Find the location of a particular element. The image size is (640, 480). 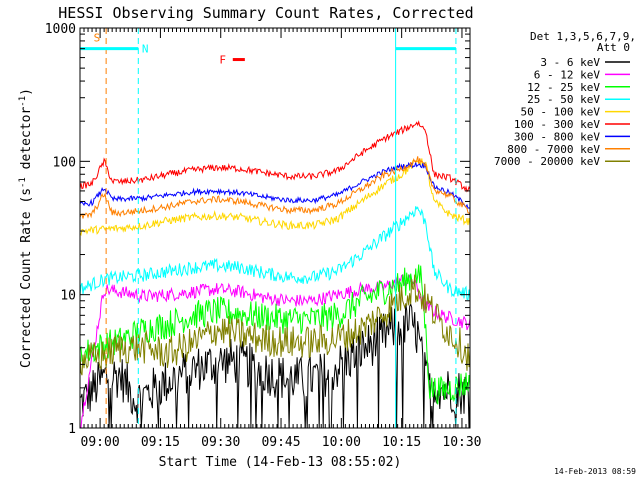

x-tick-label: 10:30 is located at coordinates (461, 442).